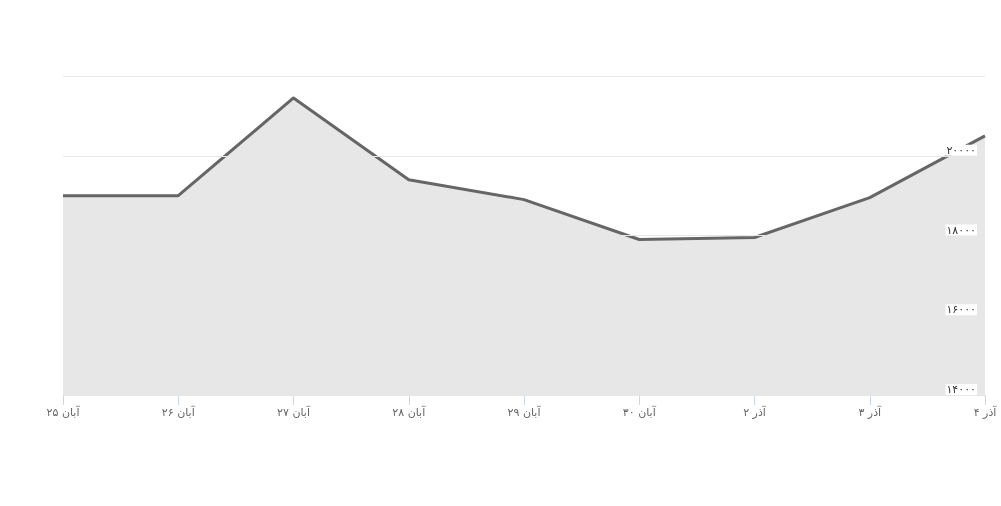 The image size is (1001, 506). What do you see at coordinates (870, 412) in the screenshot?
I see `x-tick-label: آذر ۳` at bounding box center [870, 412].